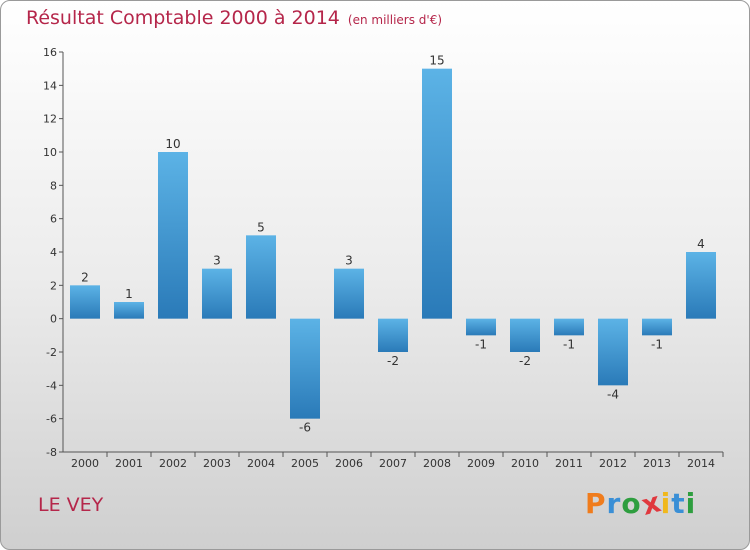  Describe the element at coordinates (50, 52) in the screenshot. I see `y-tick-label: 16` at that location.